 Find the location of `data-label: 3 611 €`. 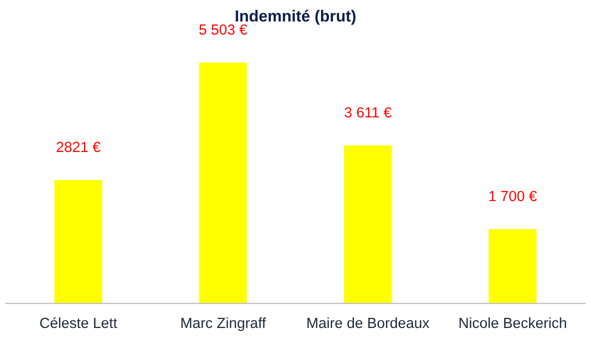

data-label: 3 611 € is located at coordinates (368, 112).